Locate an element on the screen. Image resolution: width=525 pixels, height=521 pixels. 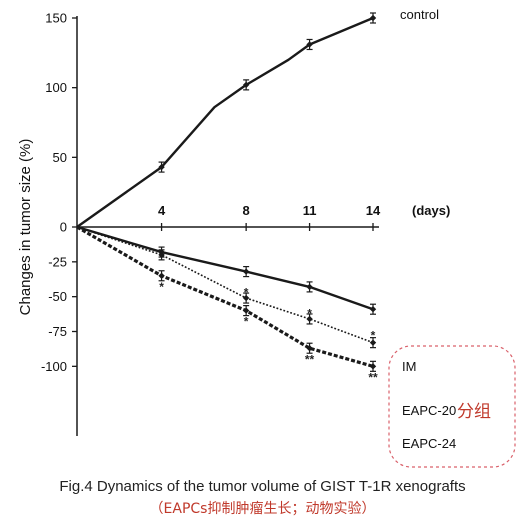
y-axis-ticks: 150 100 50 0 -25 -50 -75 -100 is located at coordinates (59, 192).